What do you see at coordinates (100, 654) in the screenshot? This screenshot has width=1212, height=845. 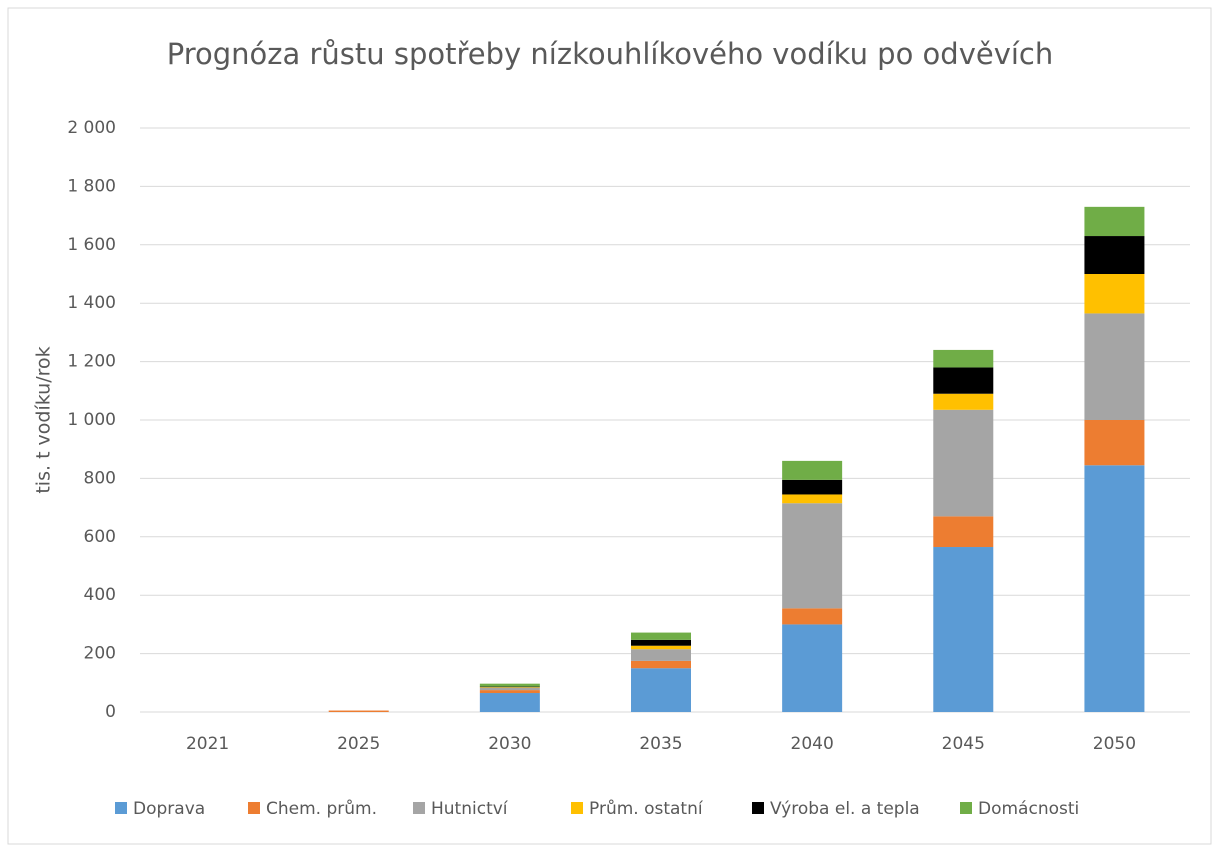 I see `y-tick-label: 200` at bounding box center [100, 654].